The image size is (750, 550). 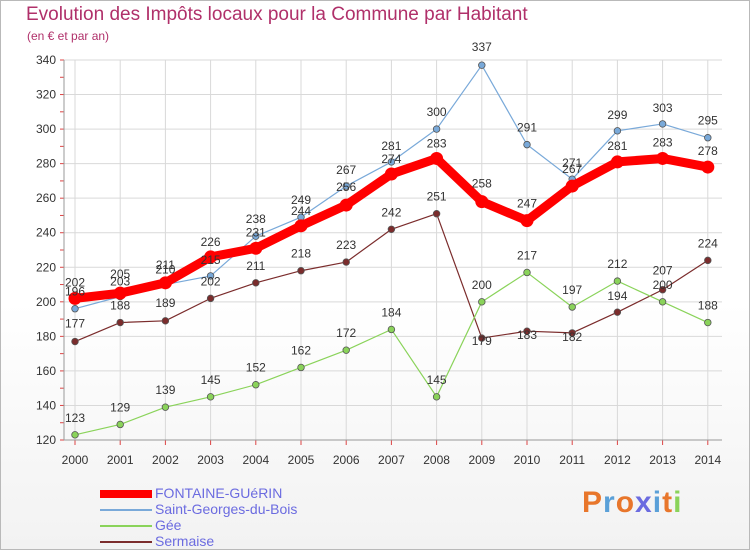 What do you see at coordinates (481, 460) in the screenshot?
I see `x-tick-label: 2009` at bounding box center [481, 460].